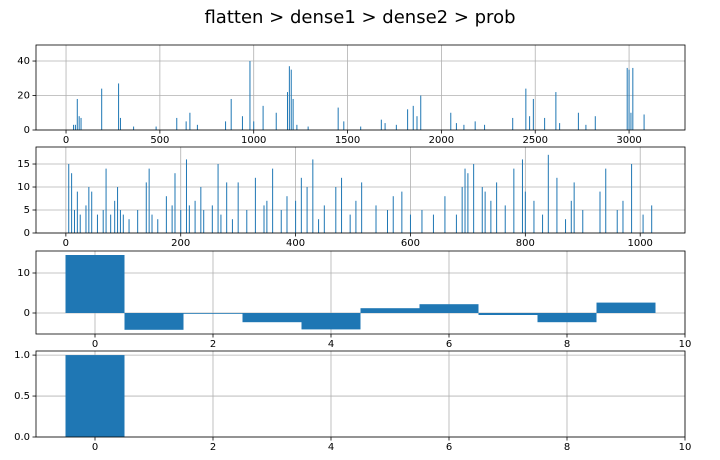 The image size is (720, 460). Describe the element at coordinates (23, 96) in the screenshot. I see `y-tick-label: 20` at that location.